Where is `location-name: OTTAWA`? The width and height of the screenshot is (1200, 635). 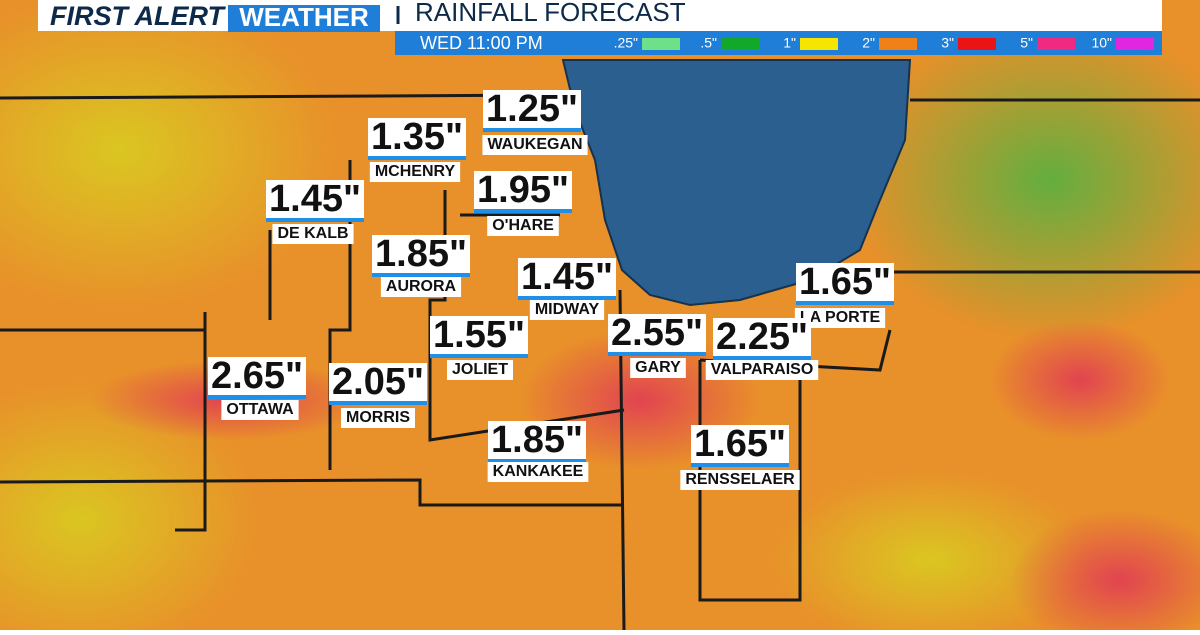
location-name: OTTAWA is located at coordinates (260, 409).